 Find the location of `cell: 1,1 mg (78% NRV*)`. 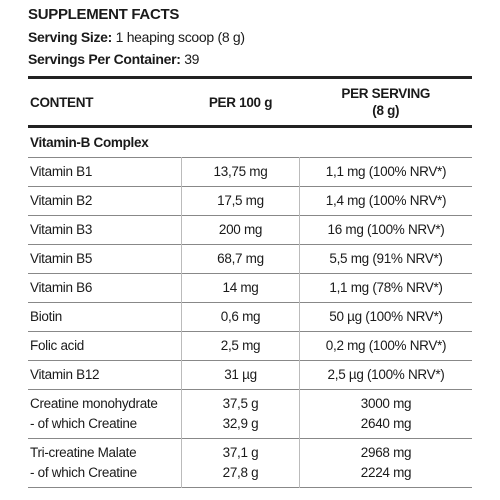

cell: 1,1 mg (78% NRV*) is located at coordinates (385, 288).